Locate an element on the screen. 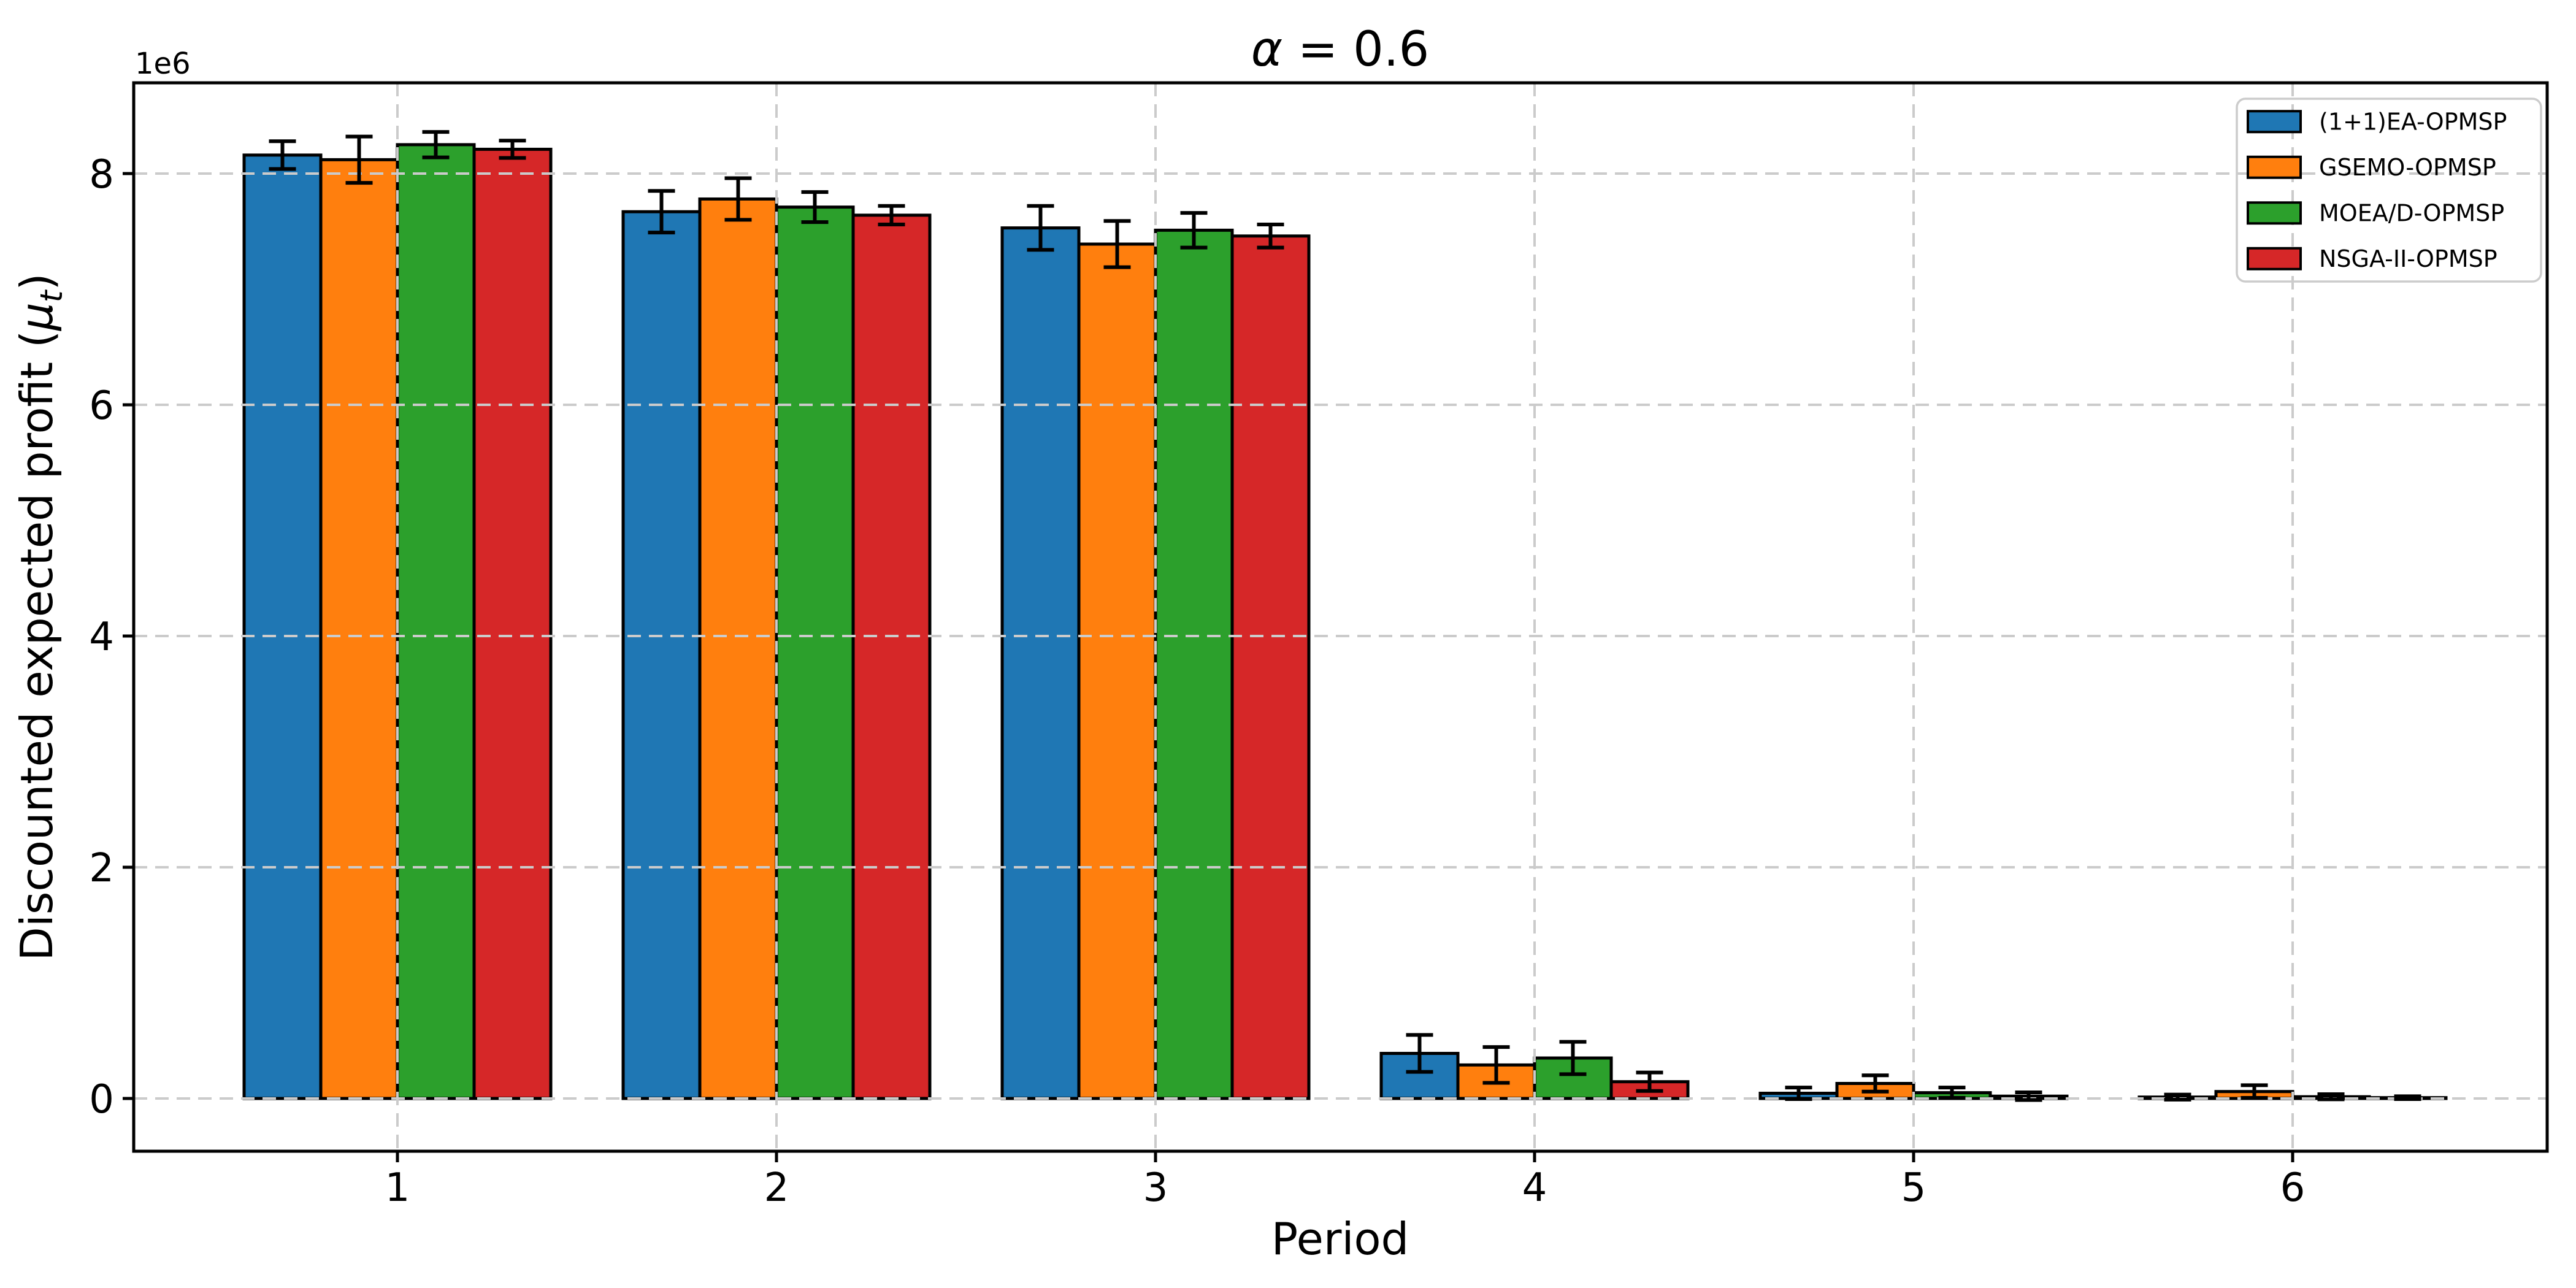 This screenshot has width=2576, height=1288. bar-series4-period1 is located at coordinates (512, 623).